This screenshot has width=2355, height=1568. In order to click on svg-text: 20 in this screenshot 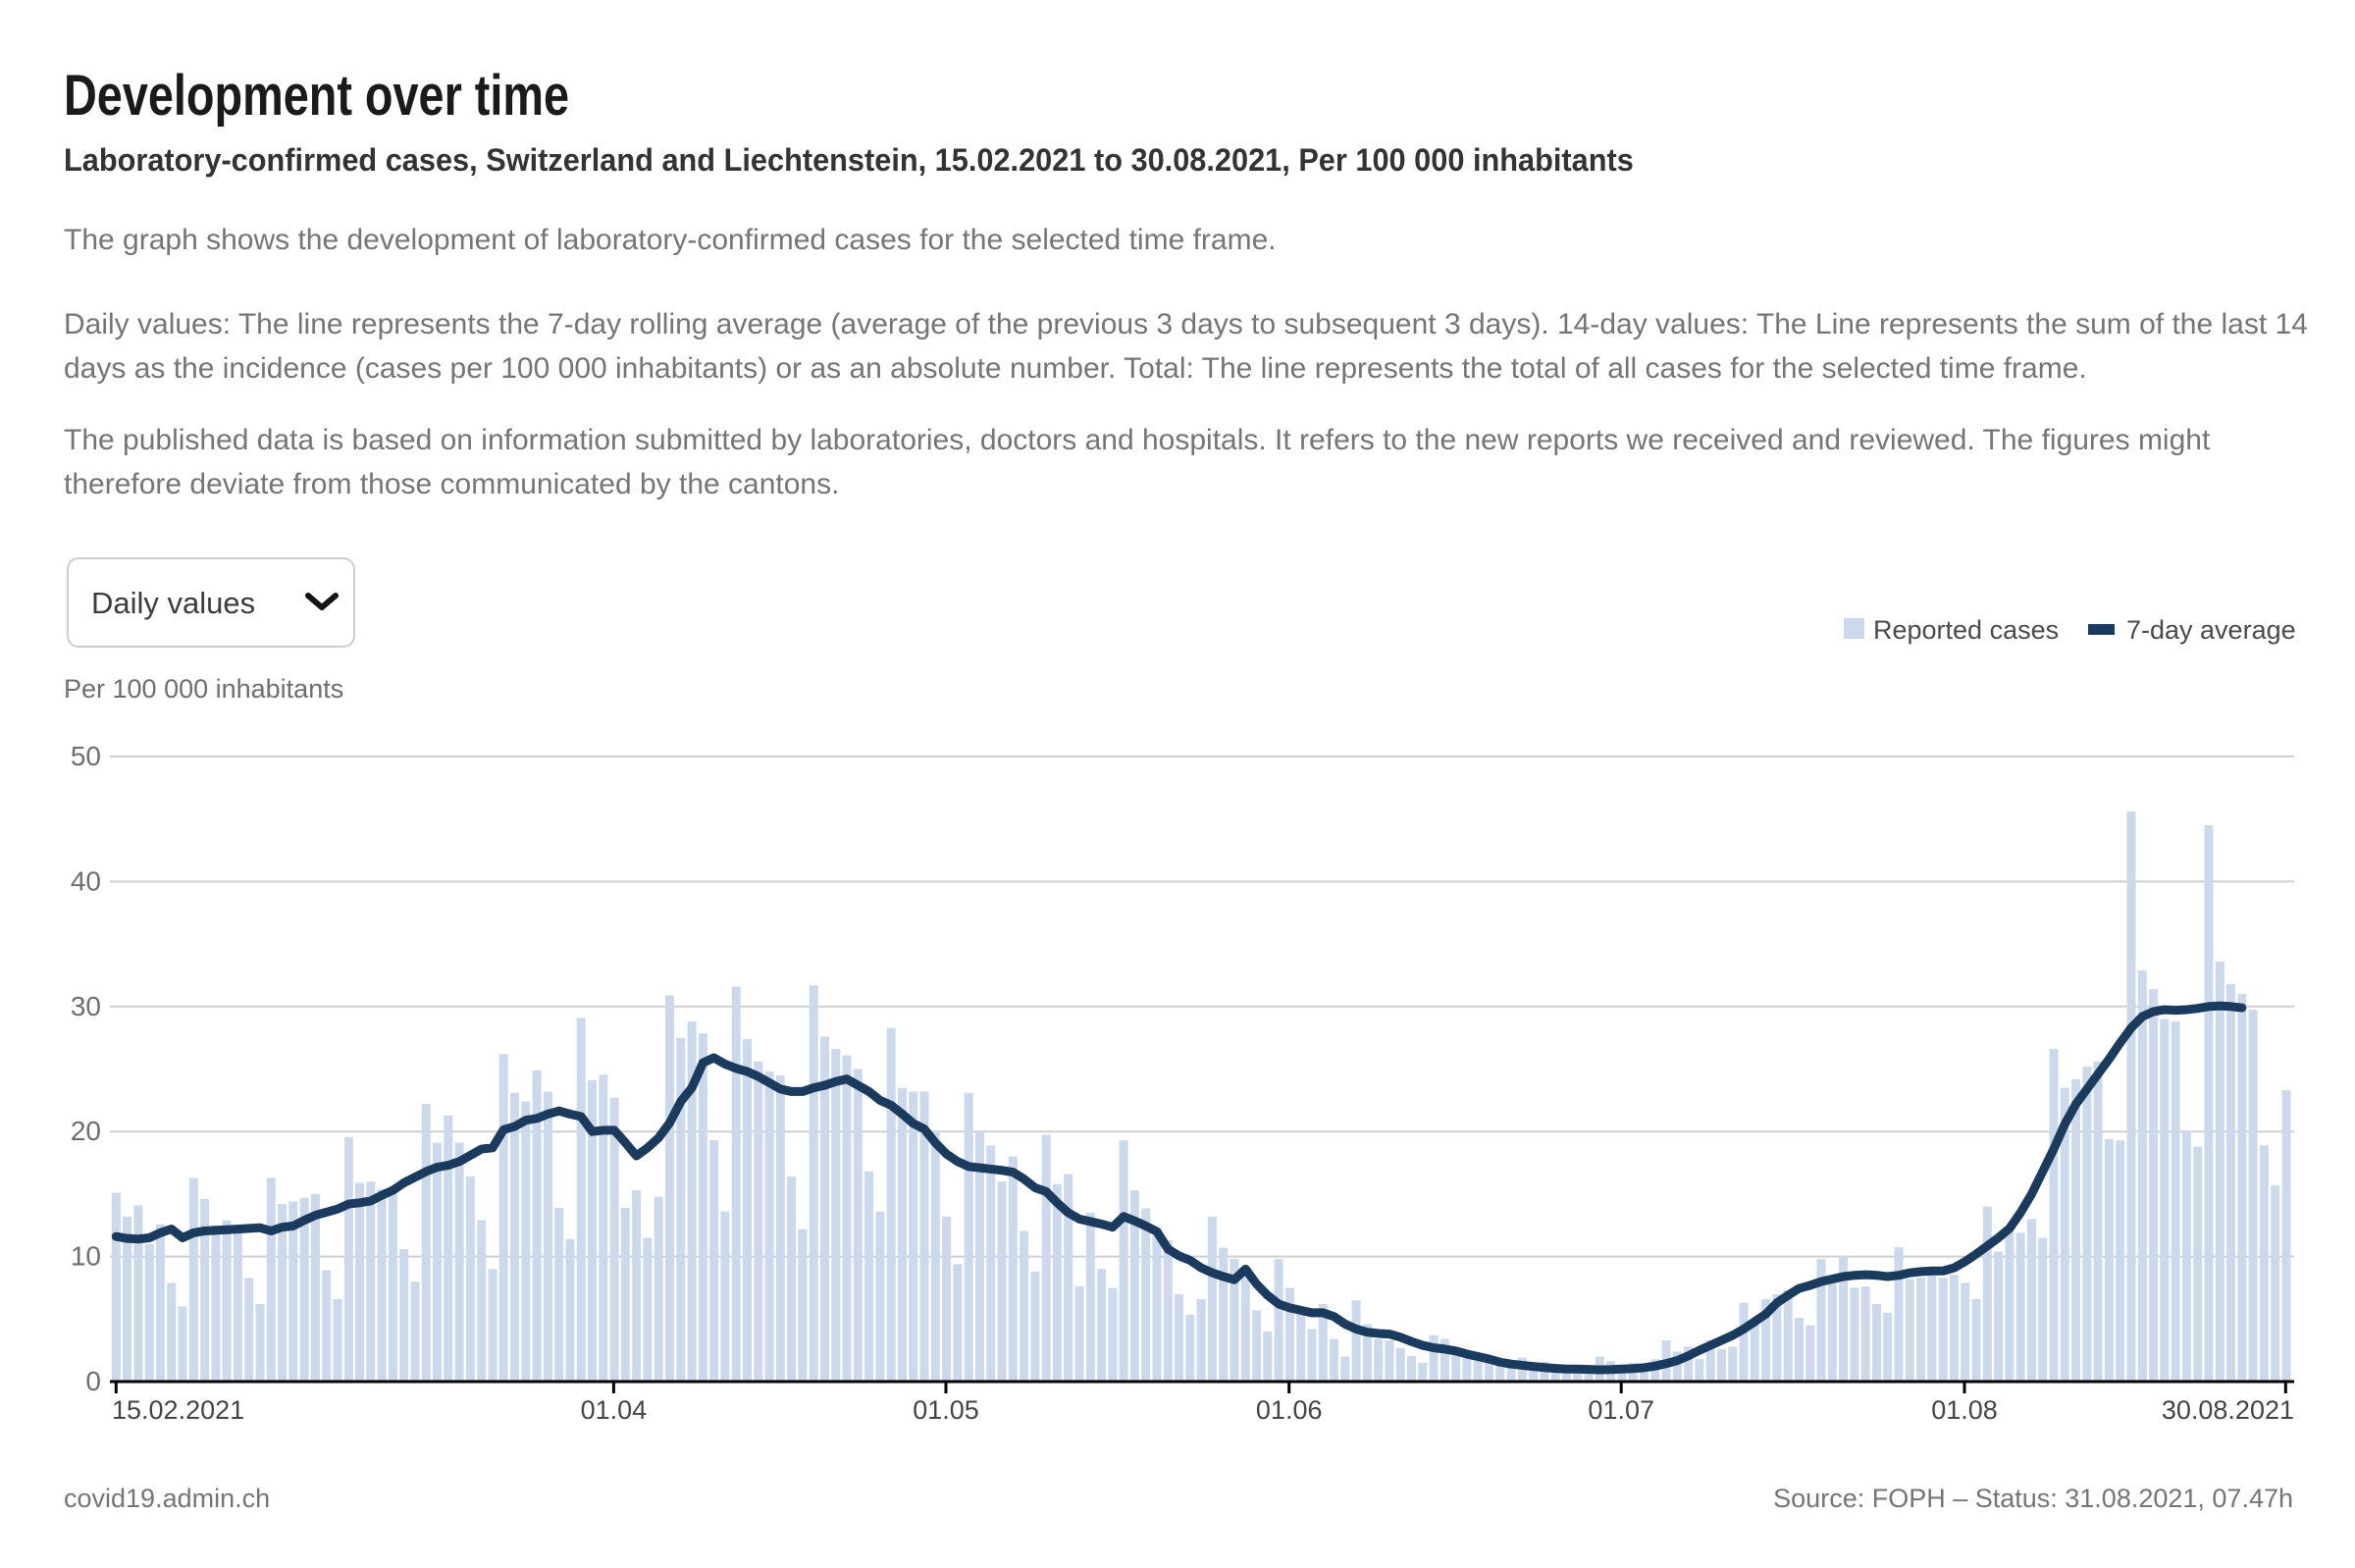, I will do `click(86, 1131)`.